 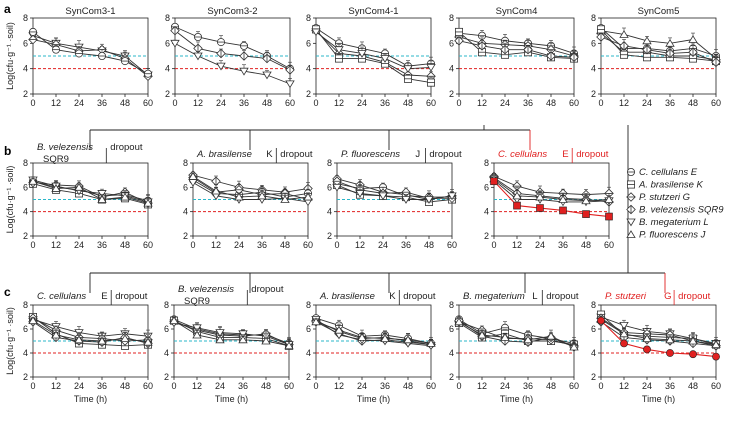 What do you see at coordinates (10, 200) in the screenshot?
I see `y-axis-label: Log(cfu·g⁻¹ ·soil)` at bounding box center [10, 200].